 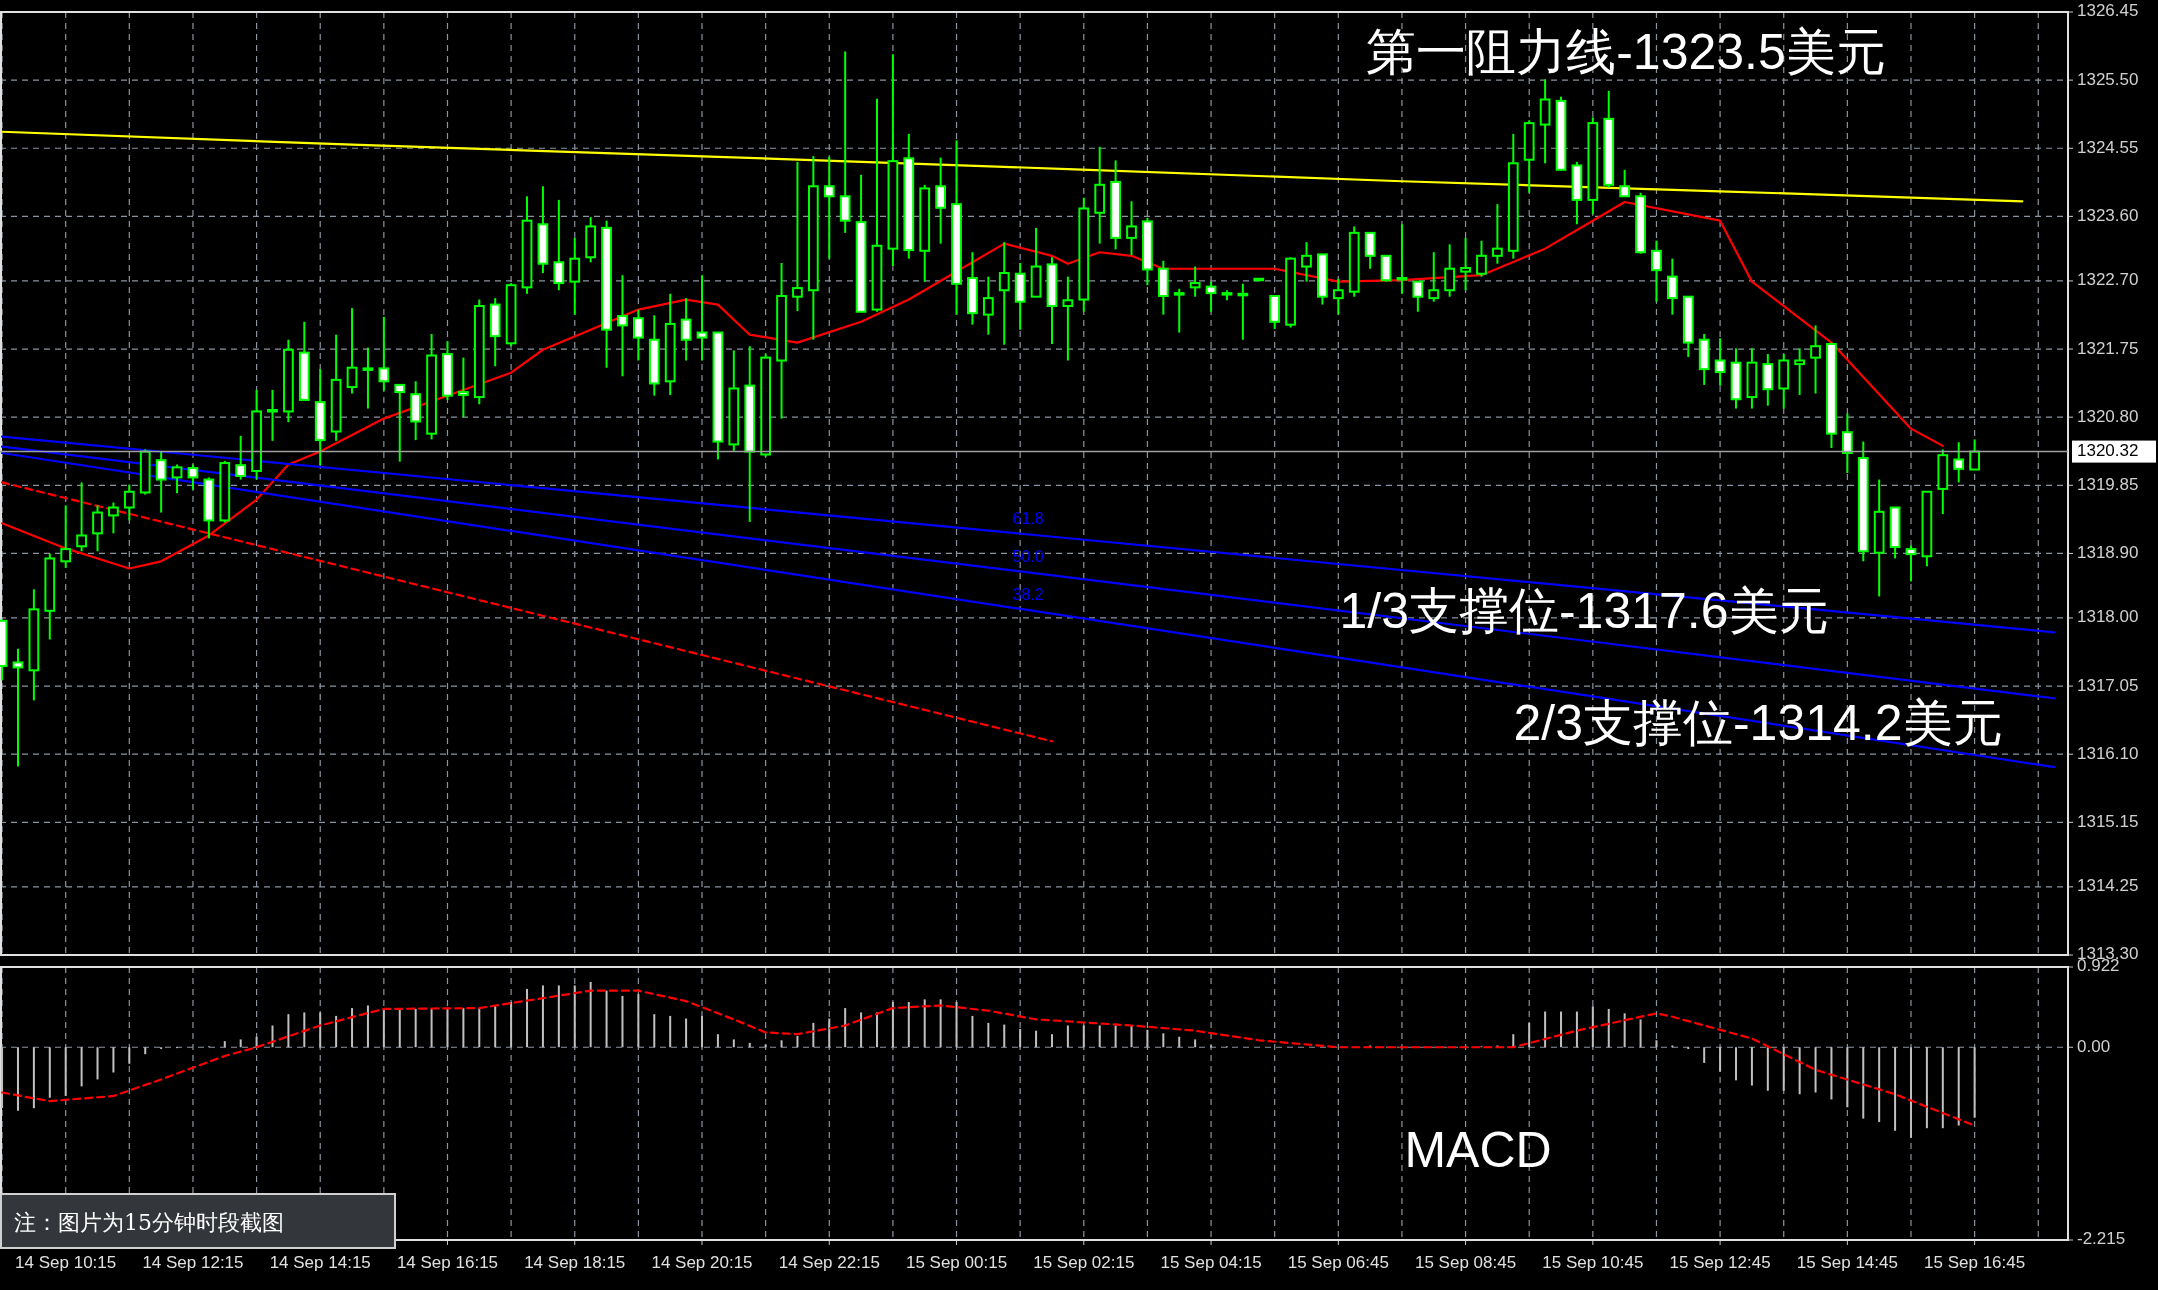 What do you see at coordinates (575, 1262) in the screenshot?
I see `xtick: 14 Sep 18:15` at bounding box center [575, 1262].